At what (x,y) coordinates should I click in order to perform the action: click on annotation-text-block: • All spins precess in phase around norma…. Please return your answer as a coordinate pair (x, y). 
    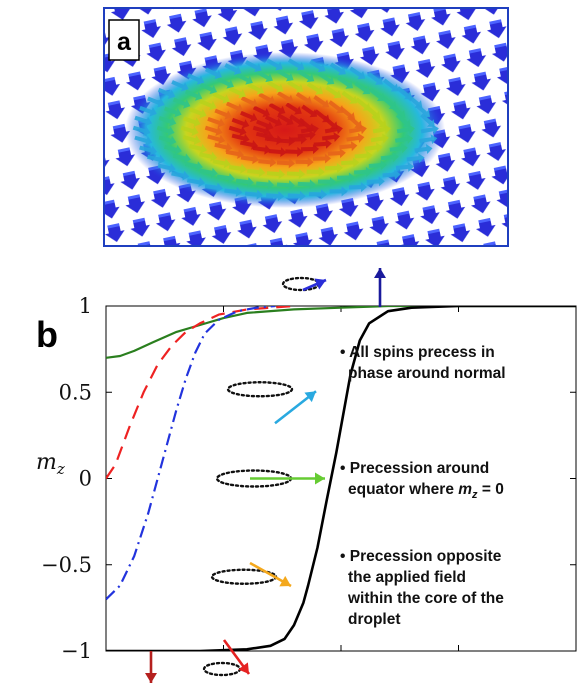
    Looking at the image, I should click on (423, 486).